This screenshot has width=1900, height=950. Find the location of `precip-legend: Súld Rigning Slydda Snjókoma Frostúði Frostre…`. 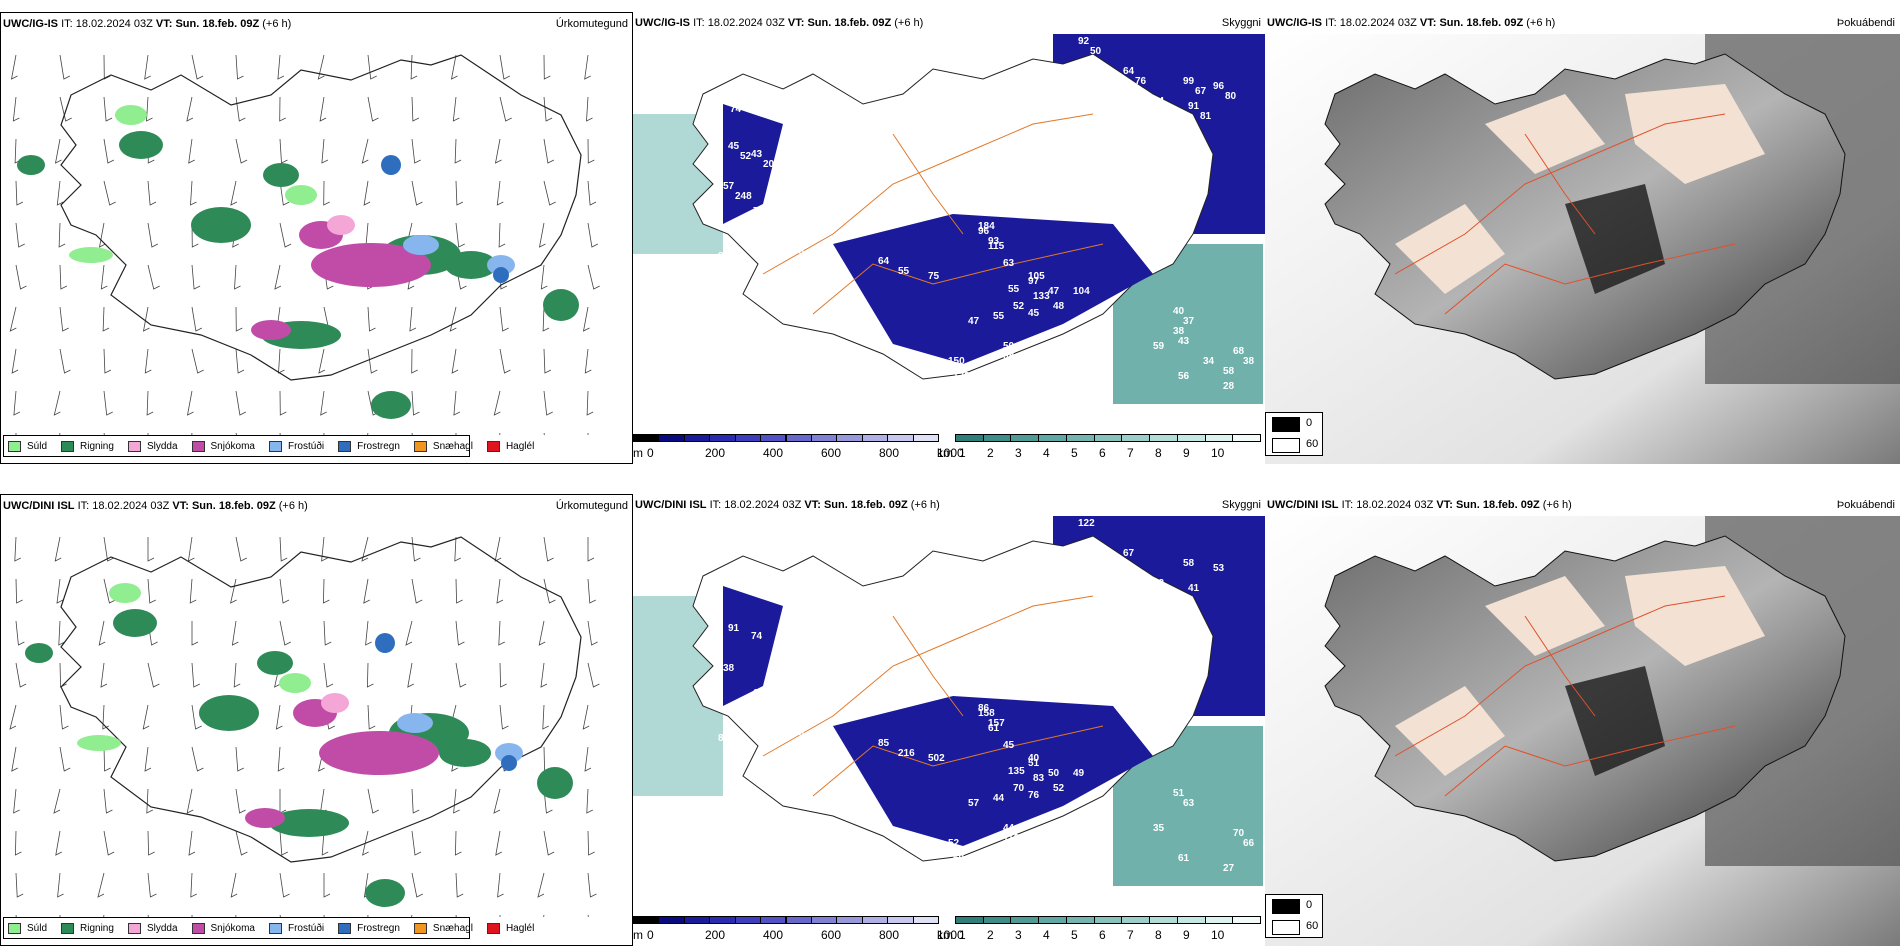

precip-legend: Súld Rigning Slydda Snjókoma Frostúði Frostre… is located at coordinates (268, 928).